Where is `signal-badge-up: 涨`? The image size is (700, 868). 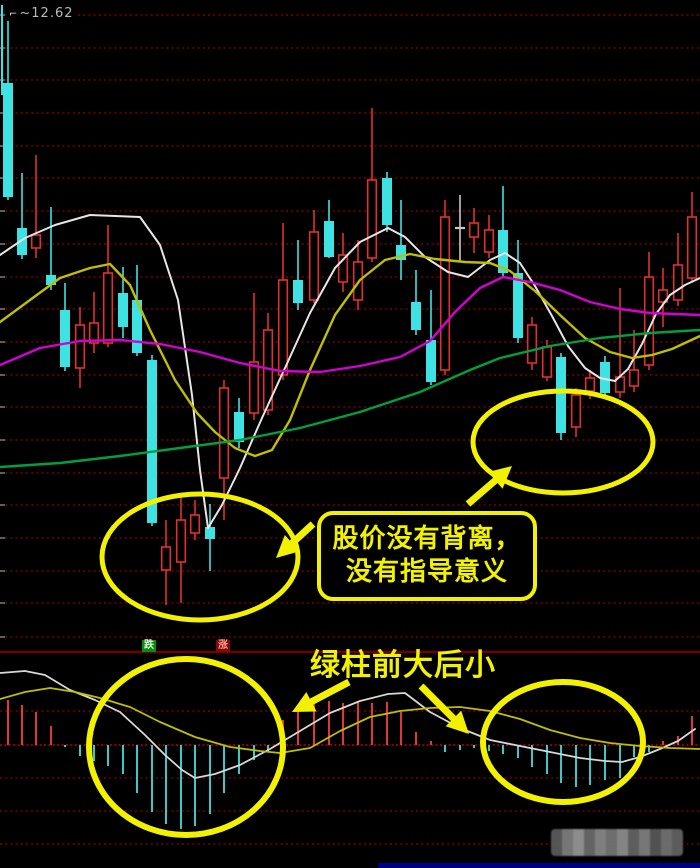
signal-badge-up: 涨 is located at coordinates (223, 646).